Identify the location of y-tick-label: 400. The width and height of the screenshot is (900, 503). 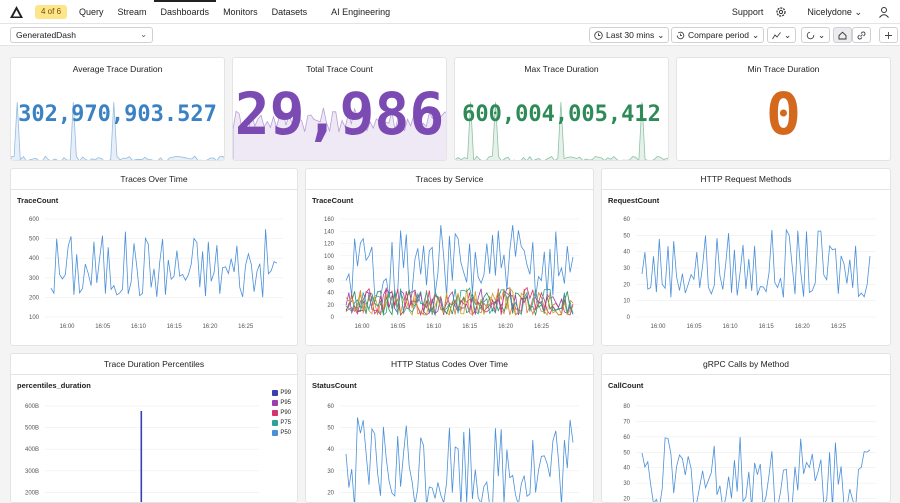
(34, 259).